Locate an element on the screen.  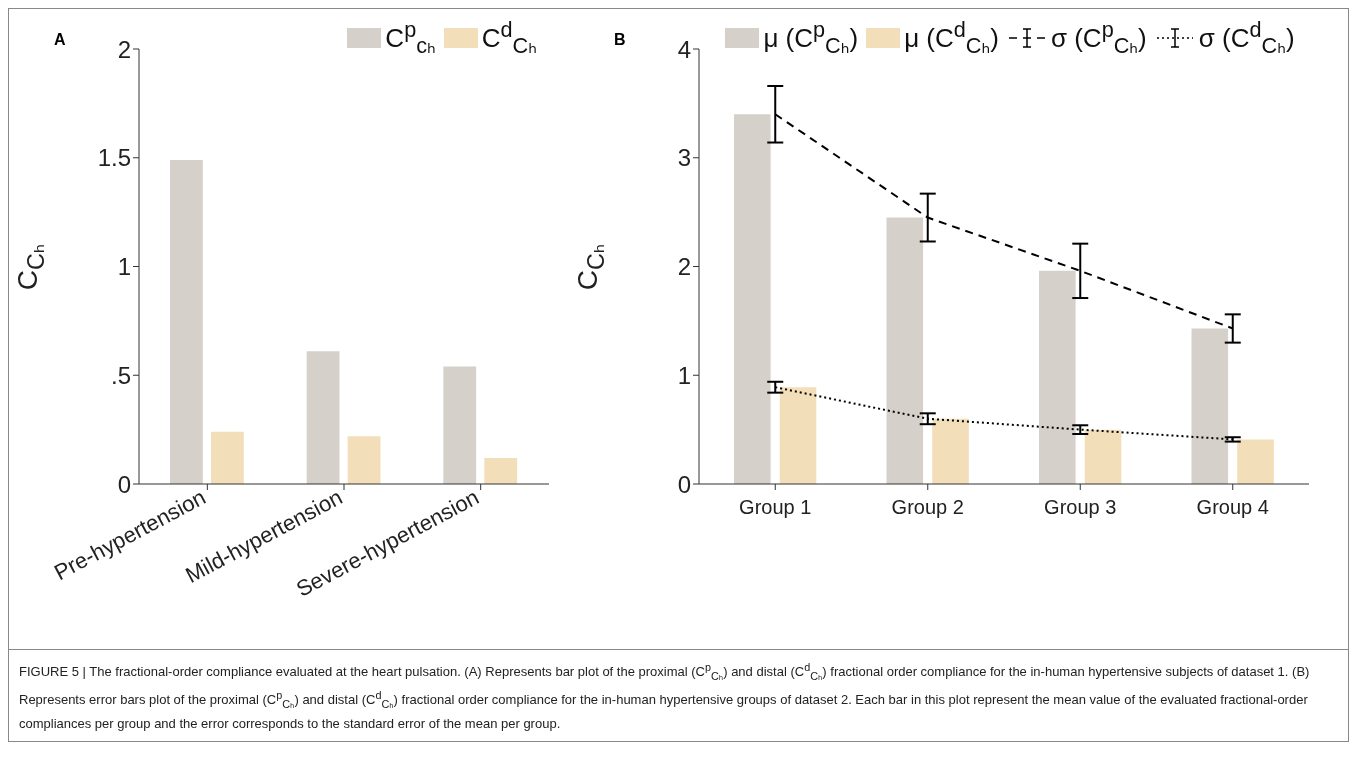
chart-title: A is located at coordinates (60, 40).